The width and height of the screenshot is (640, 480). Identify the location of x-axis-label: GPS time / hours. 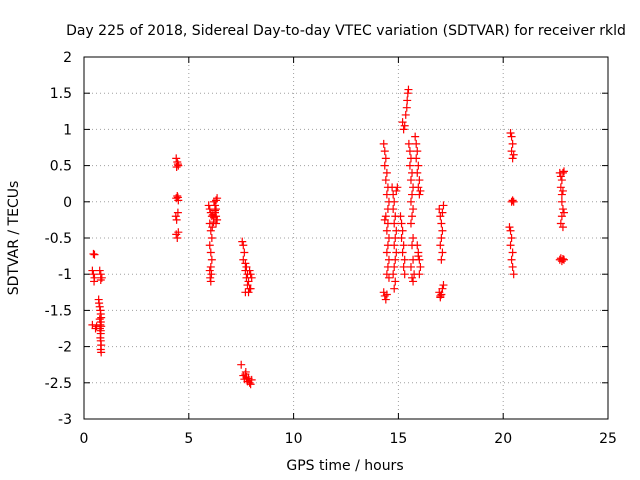
(344, 466).